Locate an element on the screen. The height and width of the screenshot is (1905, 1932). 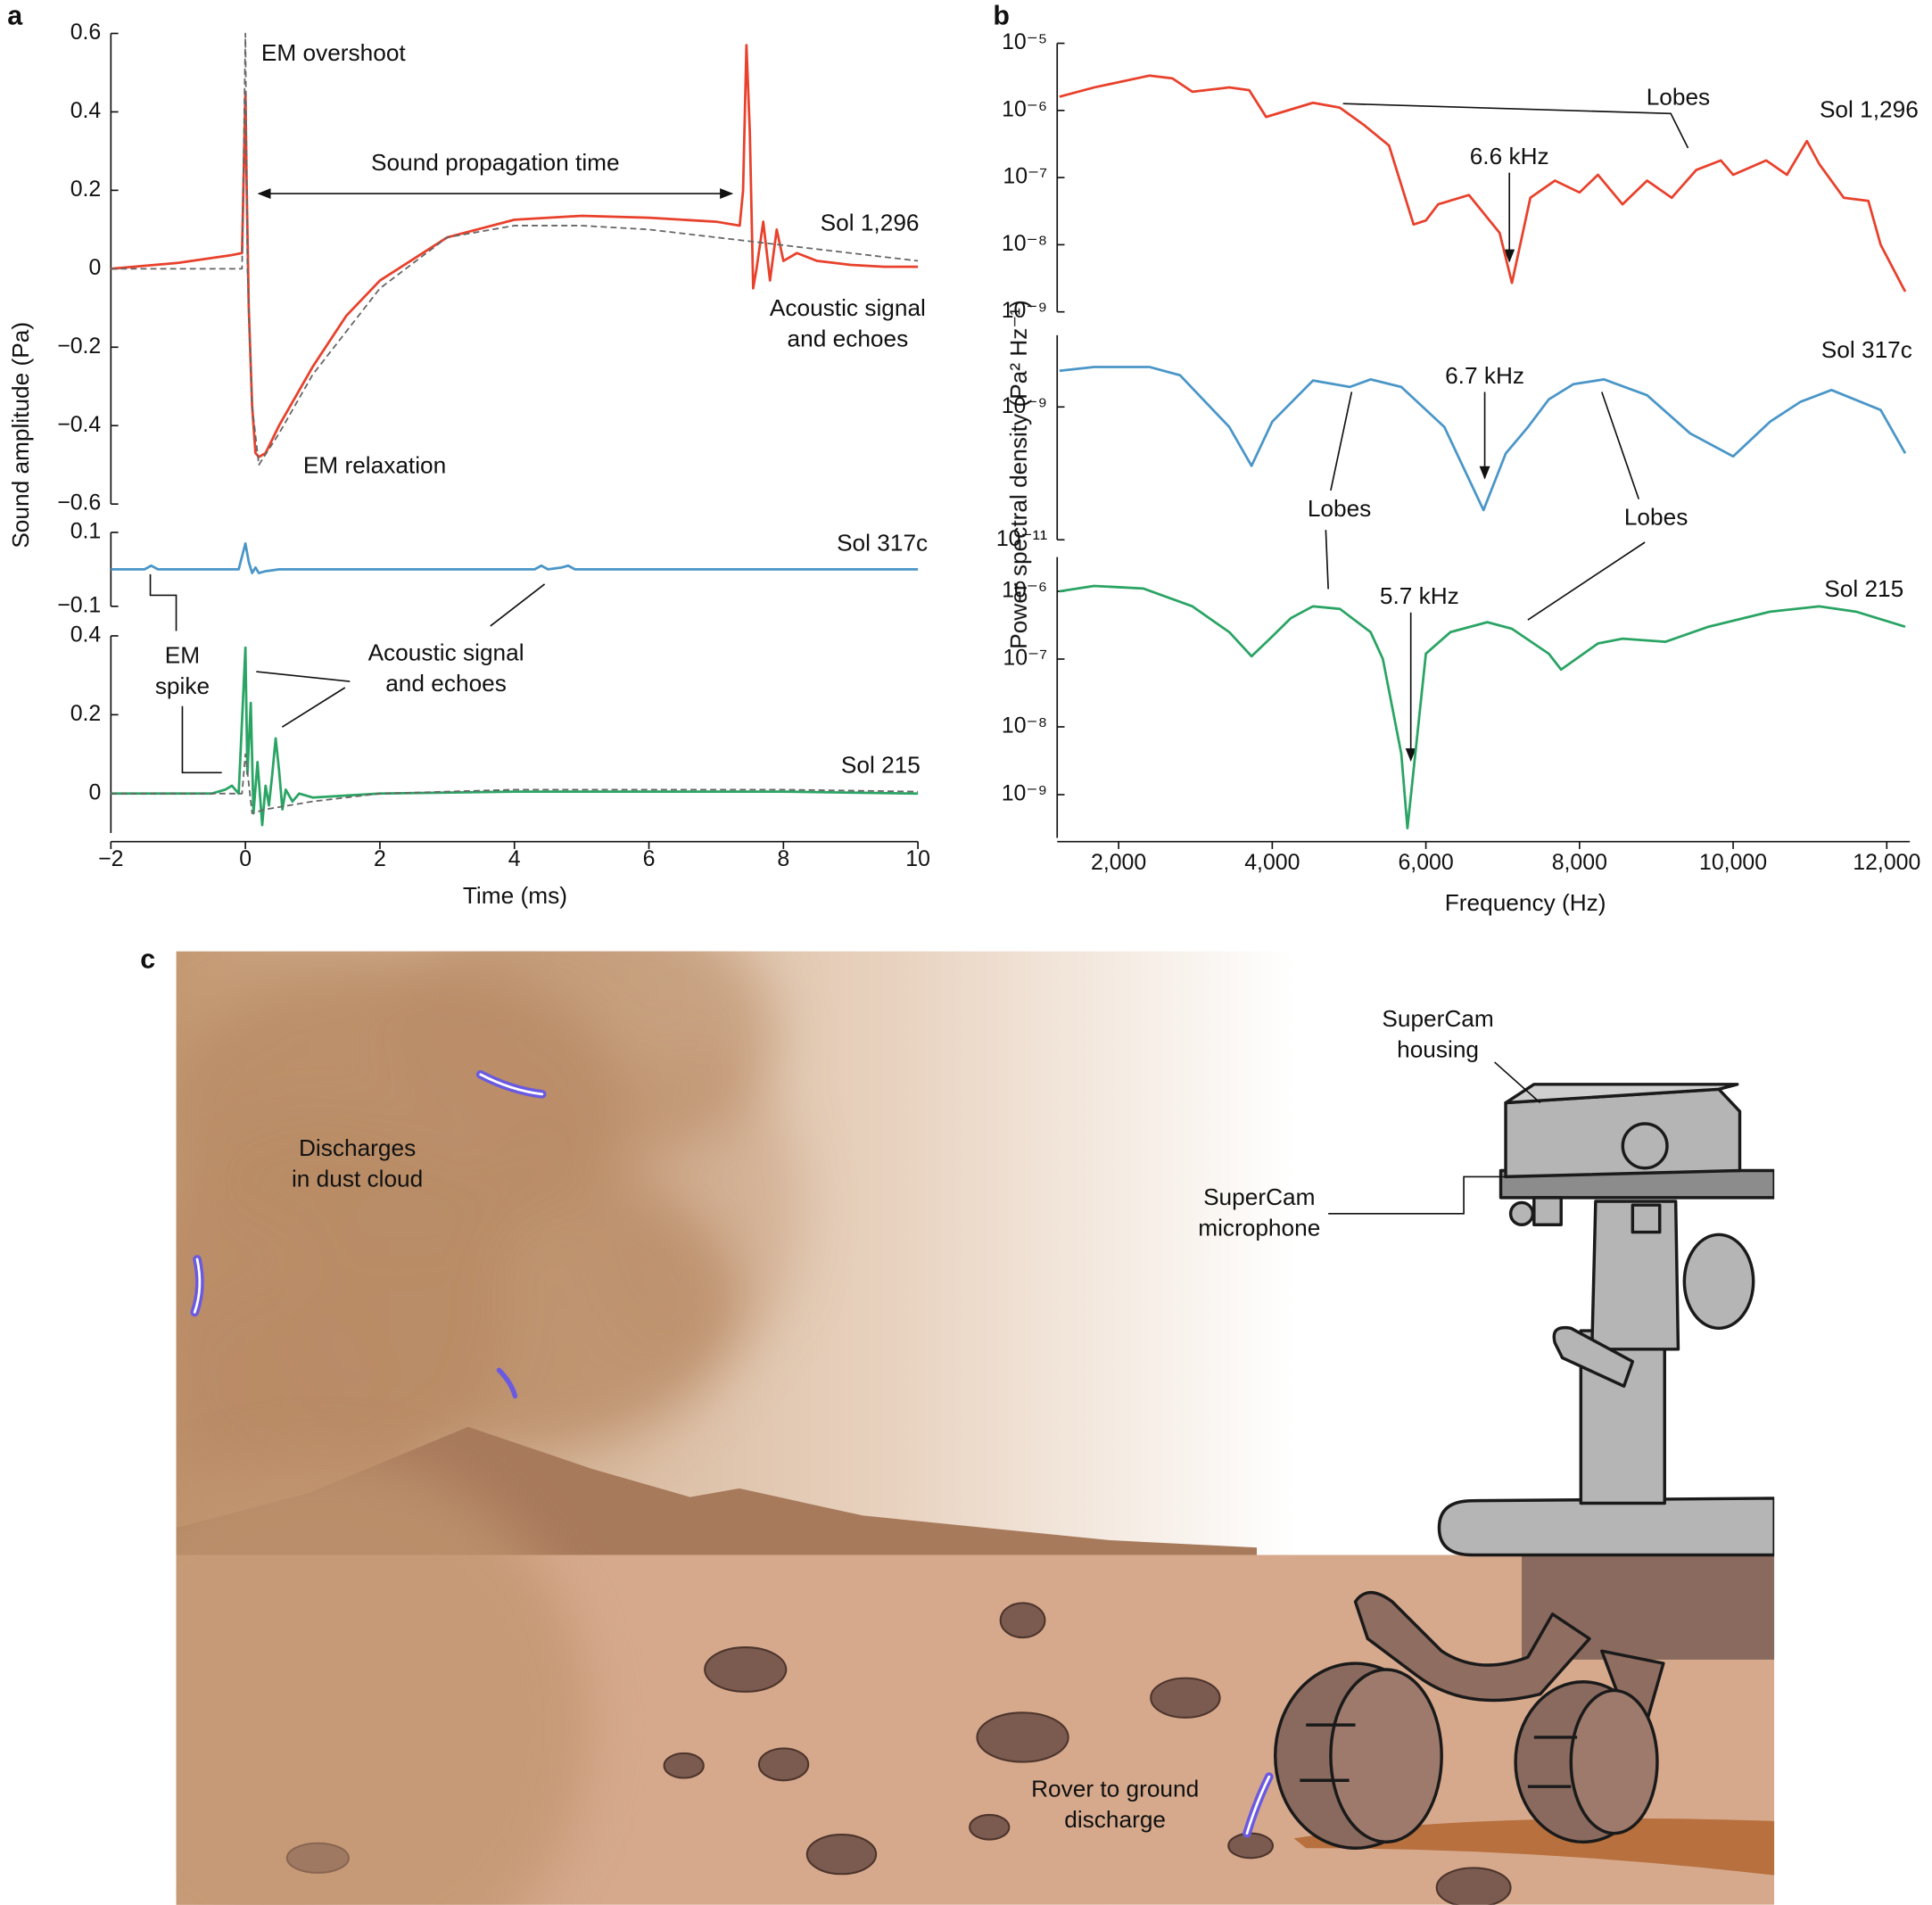
annotation: Rover to ground is located at coordinates (1115, 1789).